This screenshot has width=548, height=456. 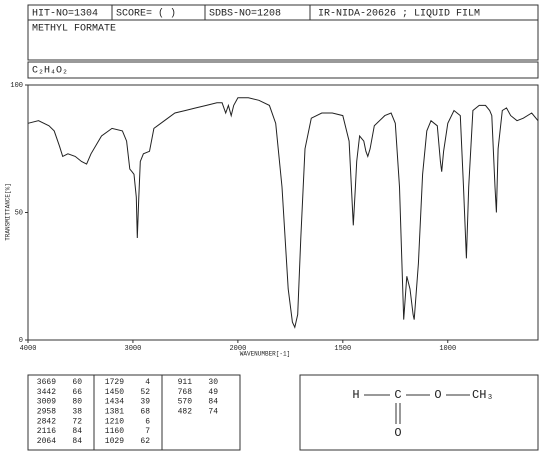 I want to click on source: IR-NIDA-20626 ; LIQUID FILM, so click(x=399, y=14).